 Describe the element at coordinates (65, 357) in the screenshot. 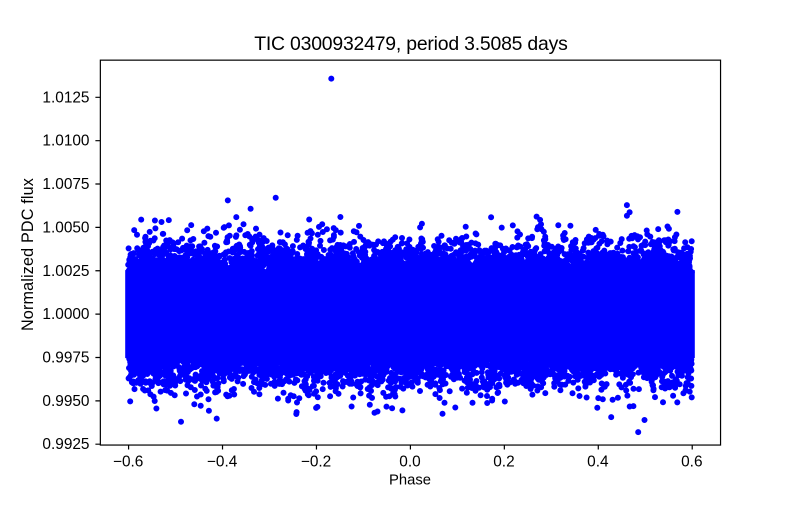

I see `svg-text: 0.9975` at that location.